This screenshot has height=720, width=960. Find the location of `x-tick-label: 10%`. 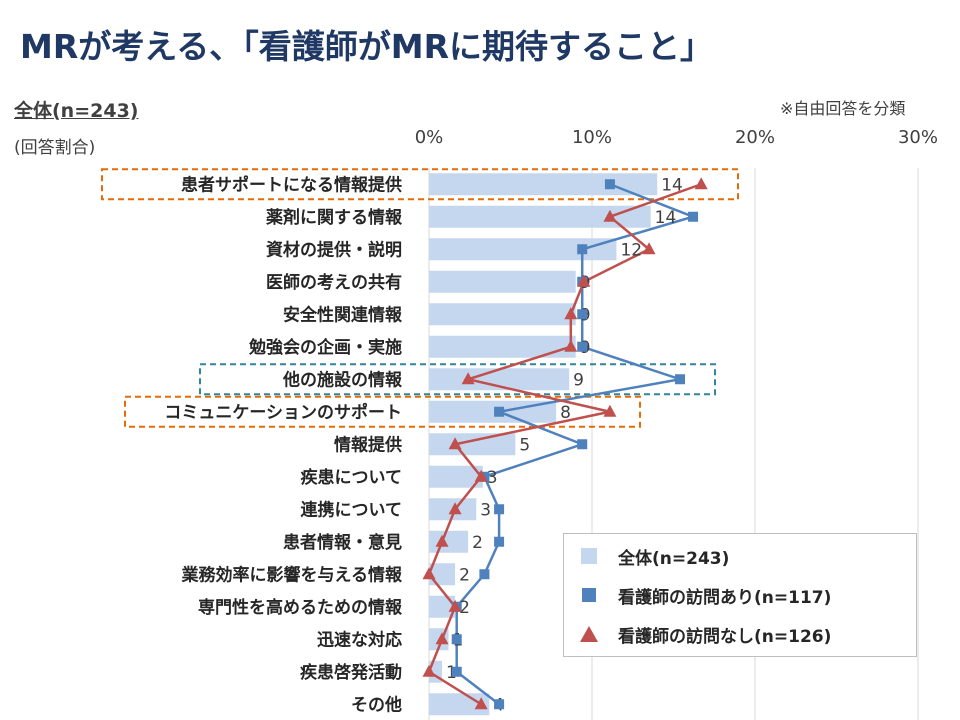

x-tick-label: 10% is located at coordinates (592, 137).